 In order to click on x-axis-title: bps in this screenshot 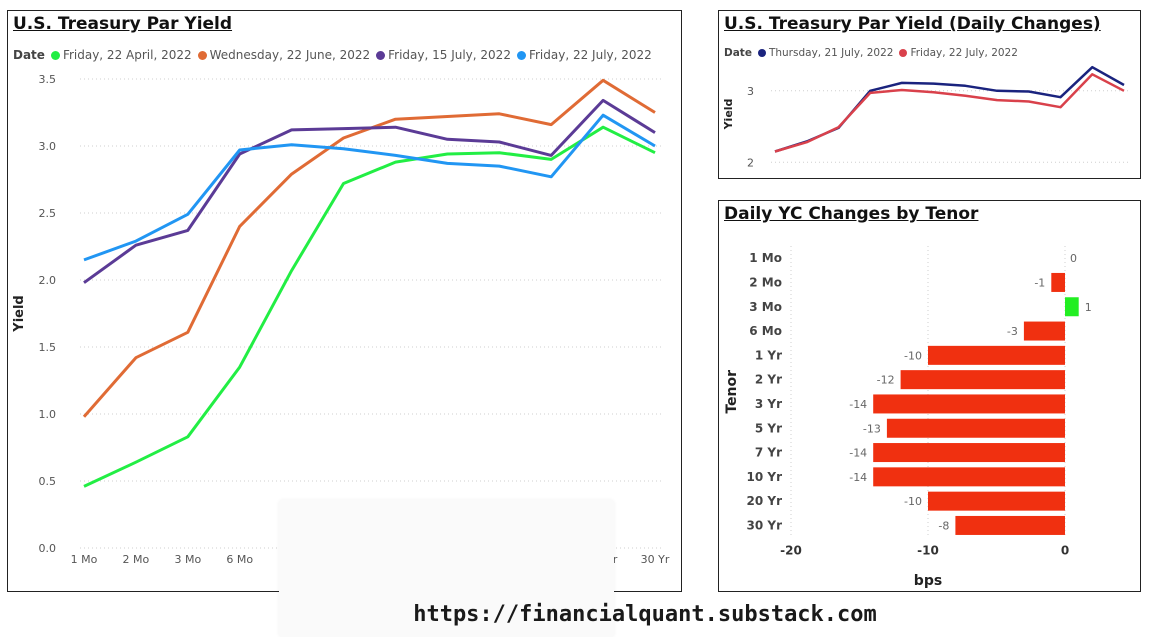, I will do `click(928, 581)`.